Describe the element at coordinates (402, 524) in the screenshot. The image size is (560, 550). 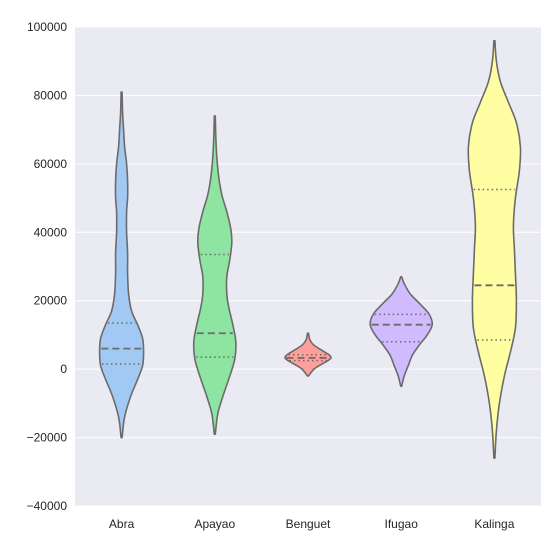
I see `x-tick-label: Ifugao` at that location.